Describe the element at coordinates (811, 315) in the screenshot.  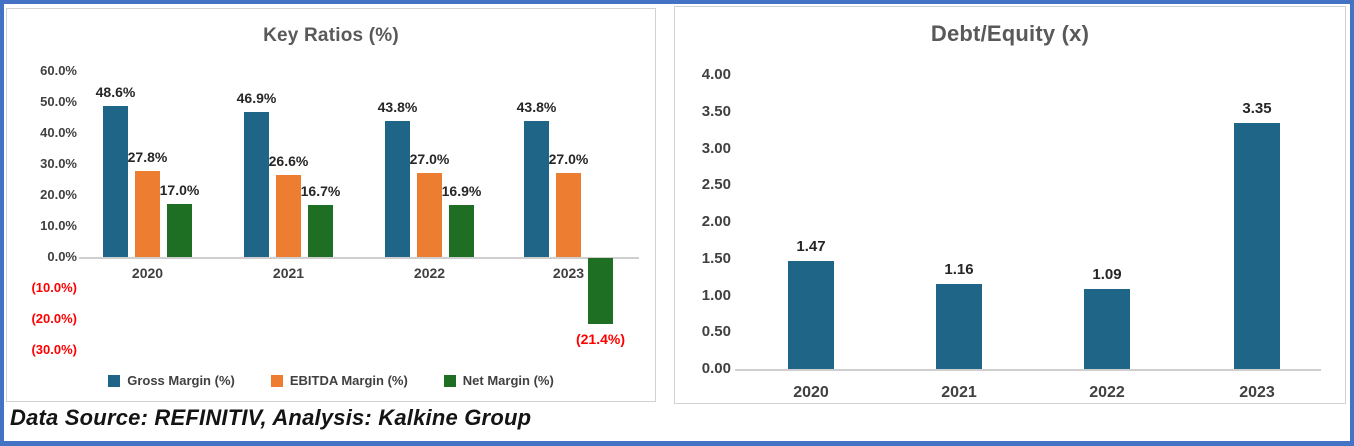
I see `bar-debt-equity-2020` at that location.